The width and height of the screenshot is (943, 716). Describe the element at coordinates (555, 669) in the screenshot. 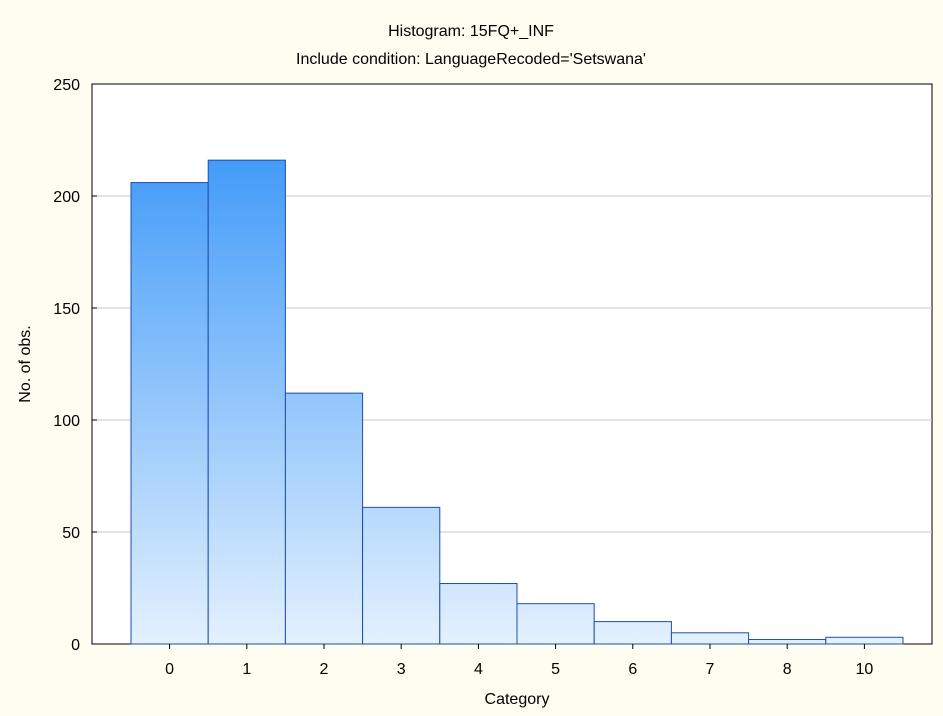

I see `x-tick-label: 5` at that location.